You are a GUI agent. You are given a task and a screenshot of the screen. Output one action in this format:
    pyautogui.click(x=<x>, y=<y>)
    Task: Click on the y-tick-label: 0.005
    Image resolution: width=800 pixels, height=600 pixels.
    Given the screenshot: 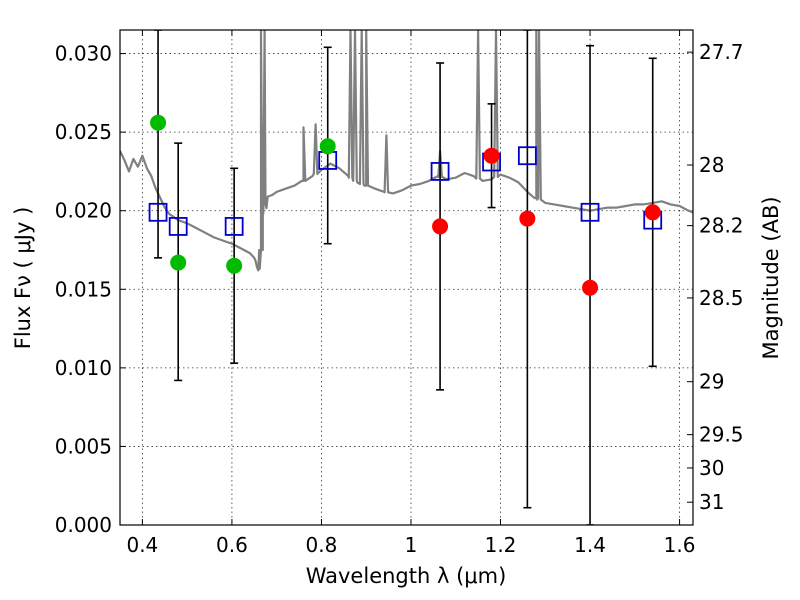 What is the action you would take?
    pyautogui.click(x=83, y=446)
    